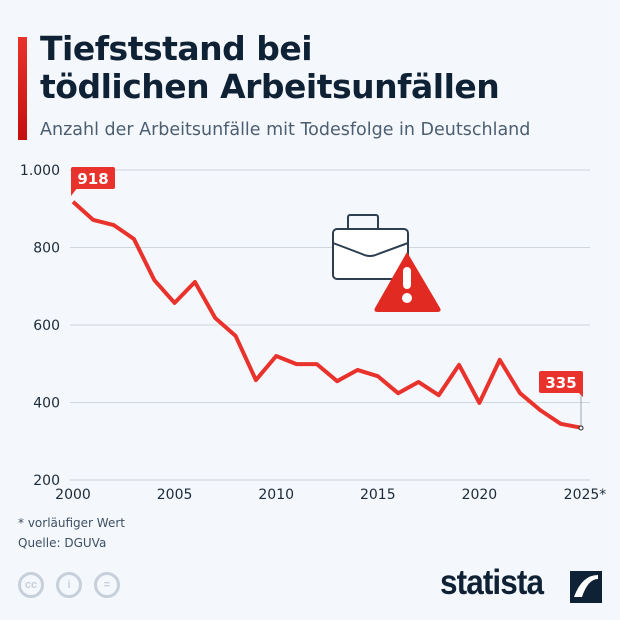 This screenshot has width=620, height=620. What do you see at coordinates (480, 495) in the screenshot?
I see `x-tick-label: 2020` at bounding box center [480, 495].